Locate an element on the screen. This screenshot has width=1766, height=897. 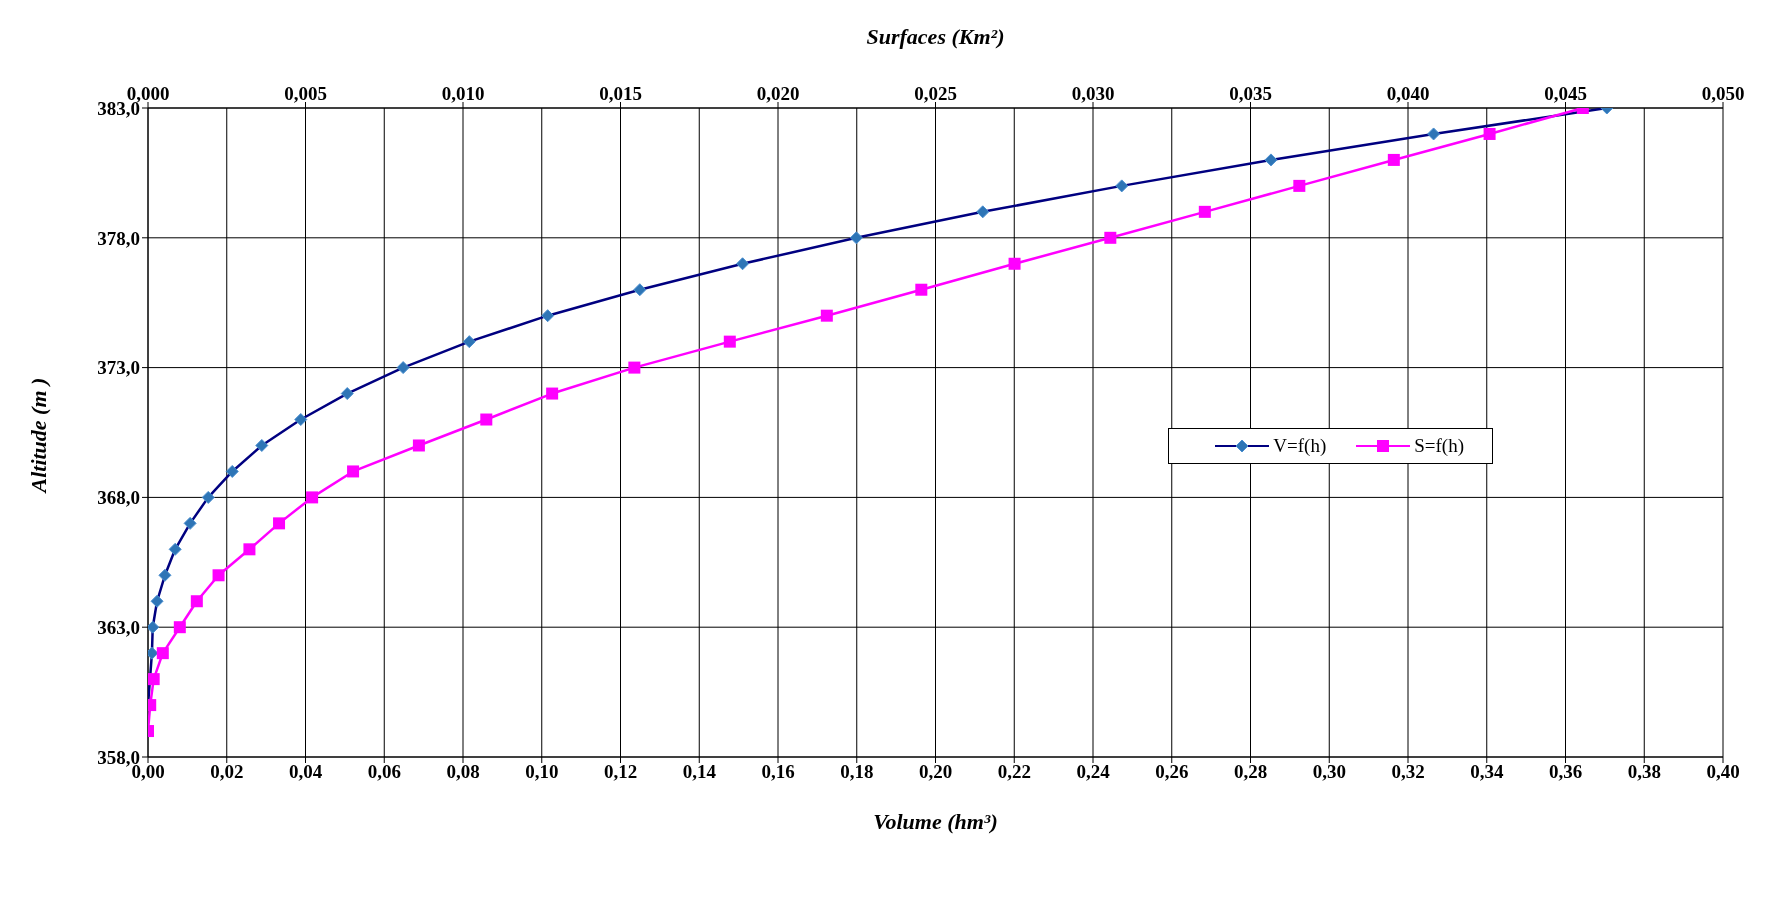
x-tick-label: 0,18 is located at coordinates (857, 772).